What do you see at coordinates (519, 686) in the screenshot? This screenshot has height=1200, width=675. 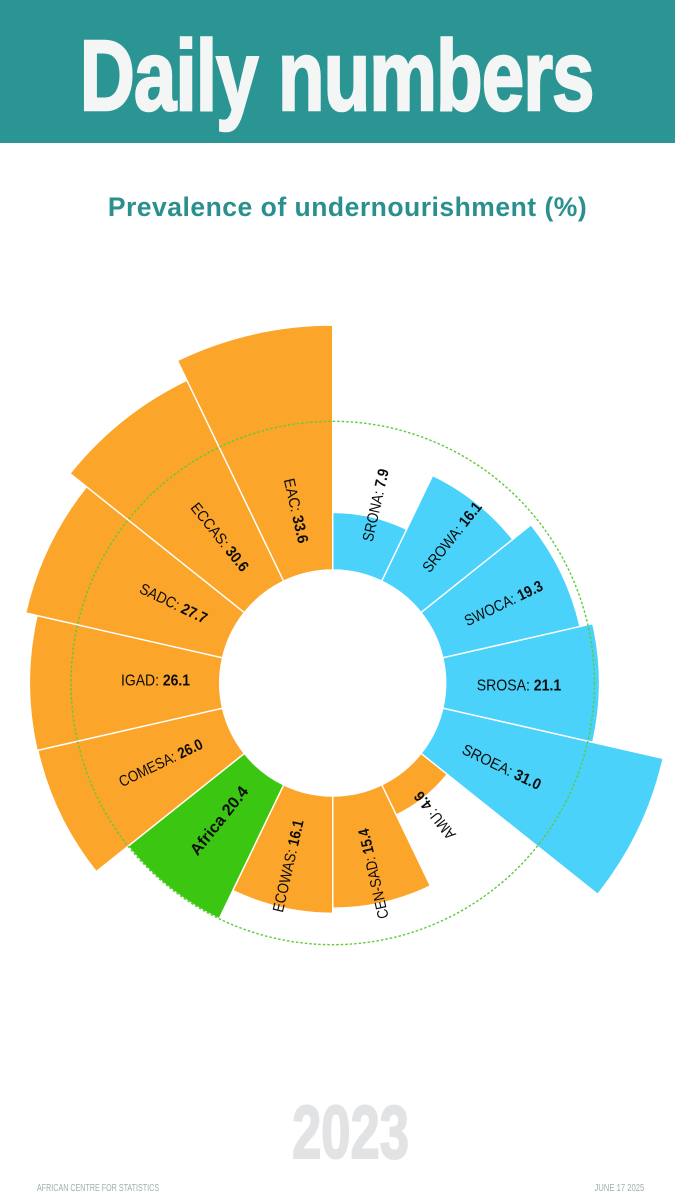 I see `svg-text: SROSA: 21.1` at bounding box center [519, 686].